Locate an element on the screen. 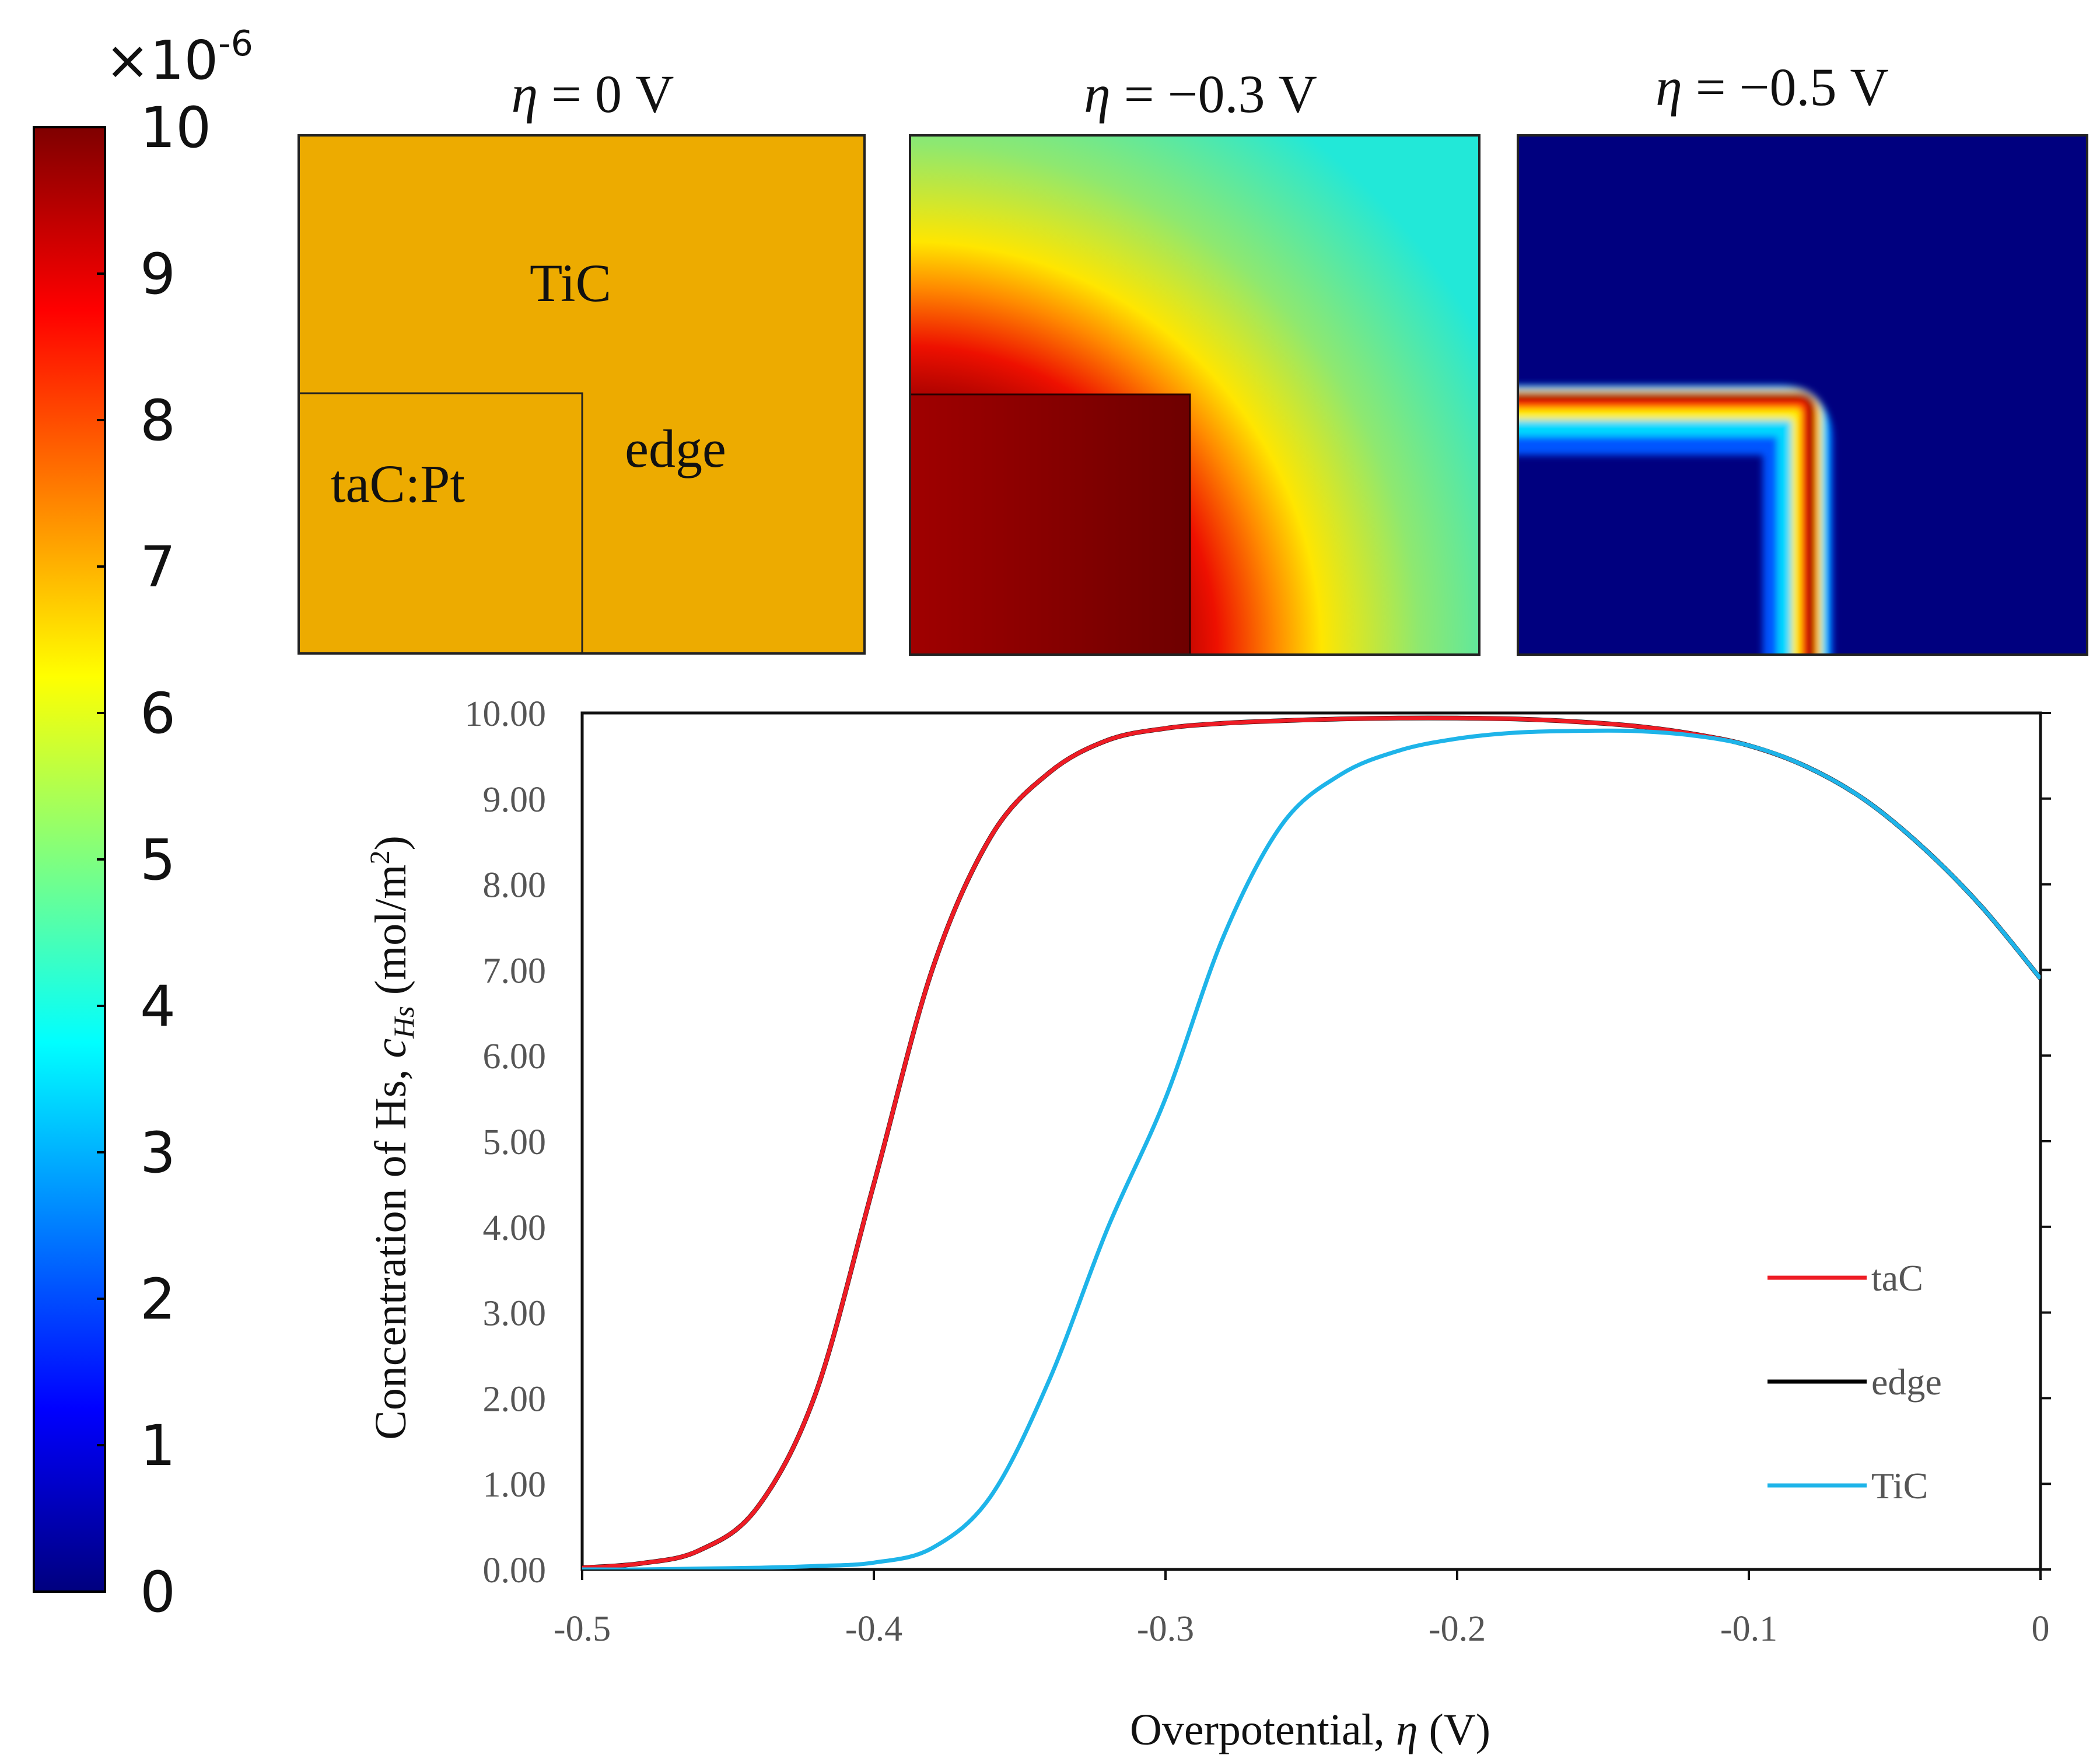 This screenshot has width=2100, height=1762. colorbar-exponent: ×10-6 is located at coordinates (179, 57).